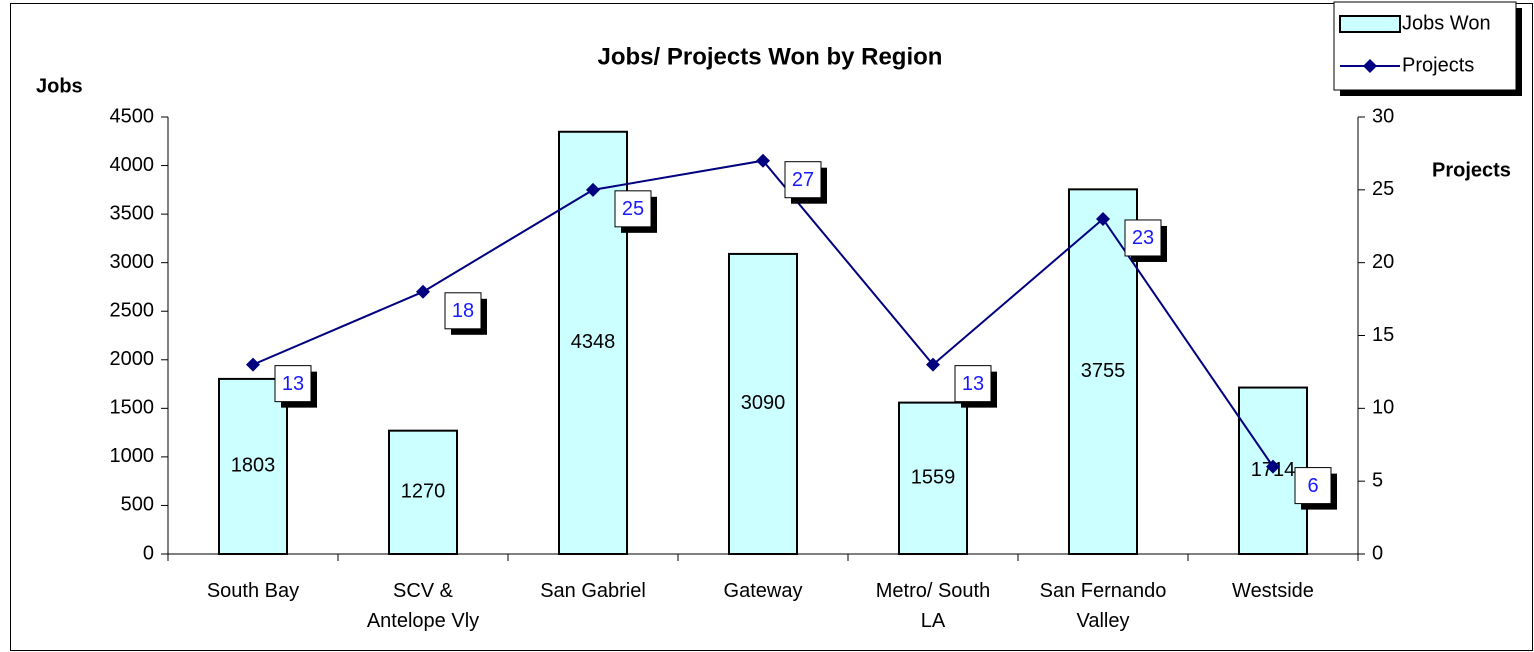  Describe the element at coordinates (1383, 408) in the screenshot. I see `y2-tick-label: 10` at that location.